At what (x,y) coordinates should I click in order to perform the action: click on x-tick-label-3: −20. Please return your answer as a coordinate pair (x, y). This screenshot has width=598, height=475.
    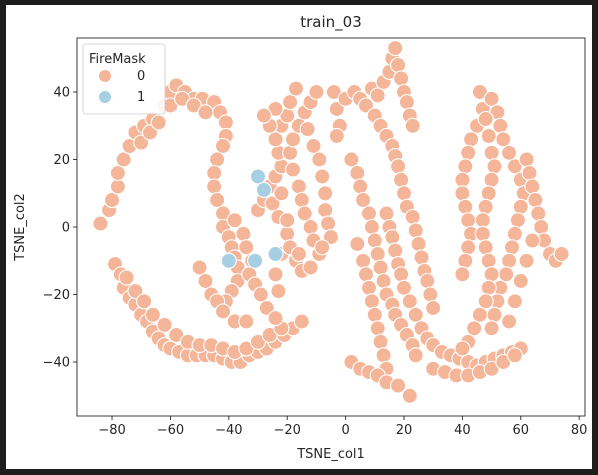
    Looking at the image, I should click on (286, 430).